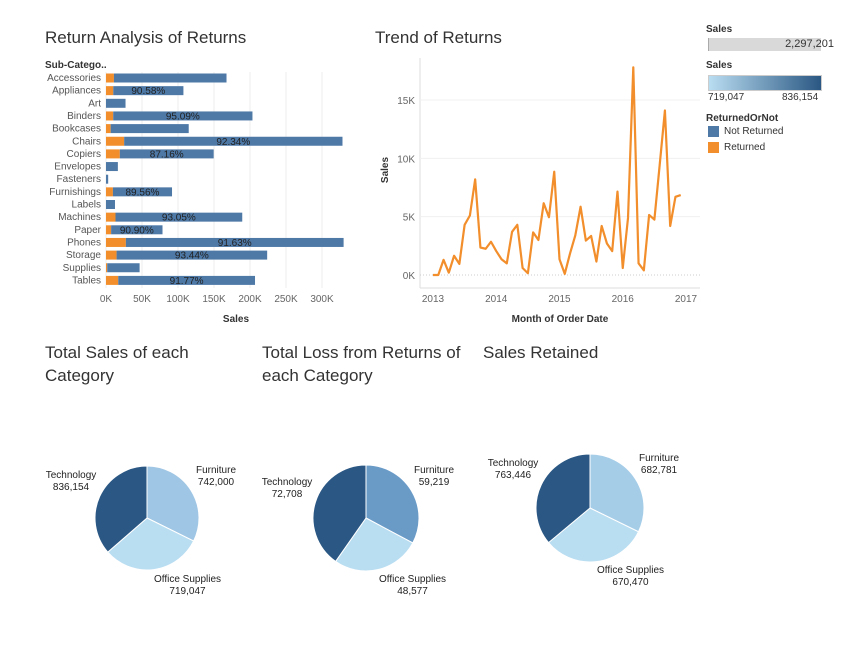 The width and height of the screenshot is (850, 649). What do you see at coordinates (742, 118) in the screenshot?
I see `returned-legend-title: ReturnedOrNot` at bounding box center [742, 118].